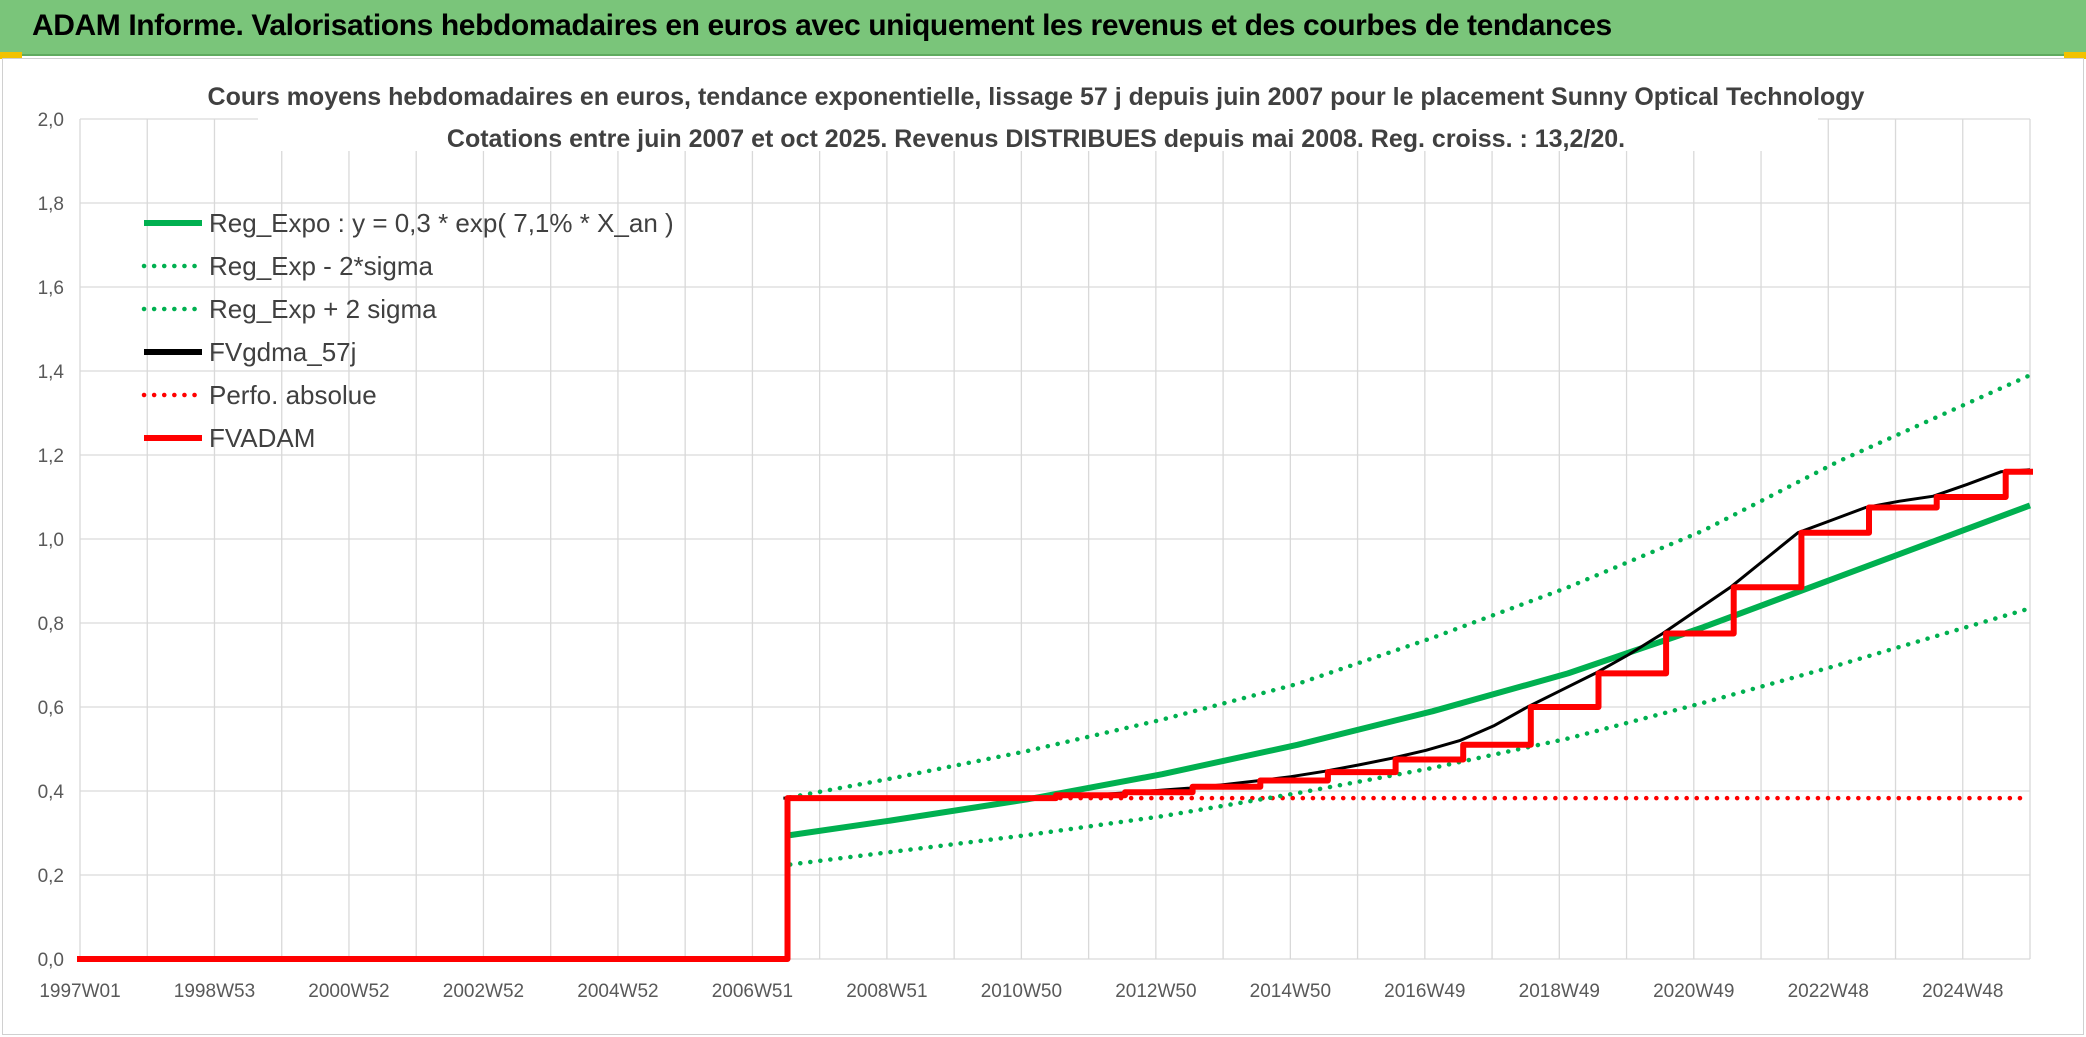 This screenshot has width=2086, height=1037. Describe the element at coordinates (1559, 991) in the screenshot. I see `x-tick-label: 2018W49` at that location.